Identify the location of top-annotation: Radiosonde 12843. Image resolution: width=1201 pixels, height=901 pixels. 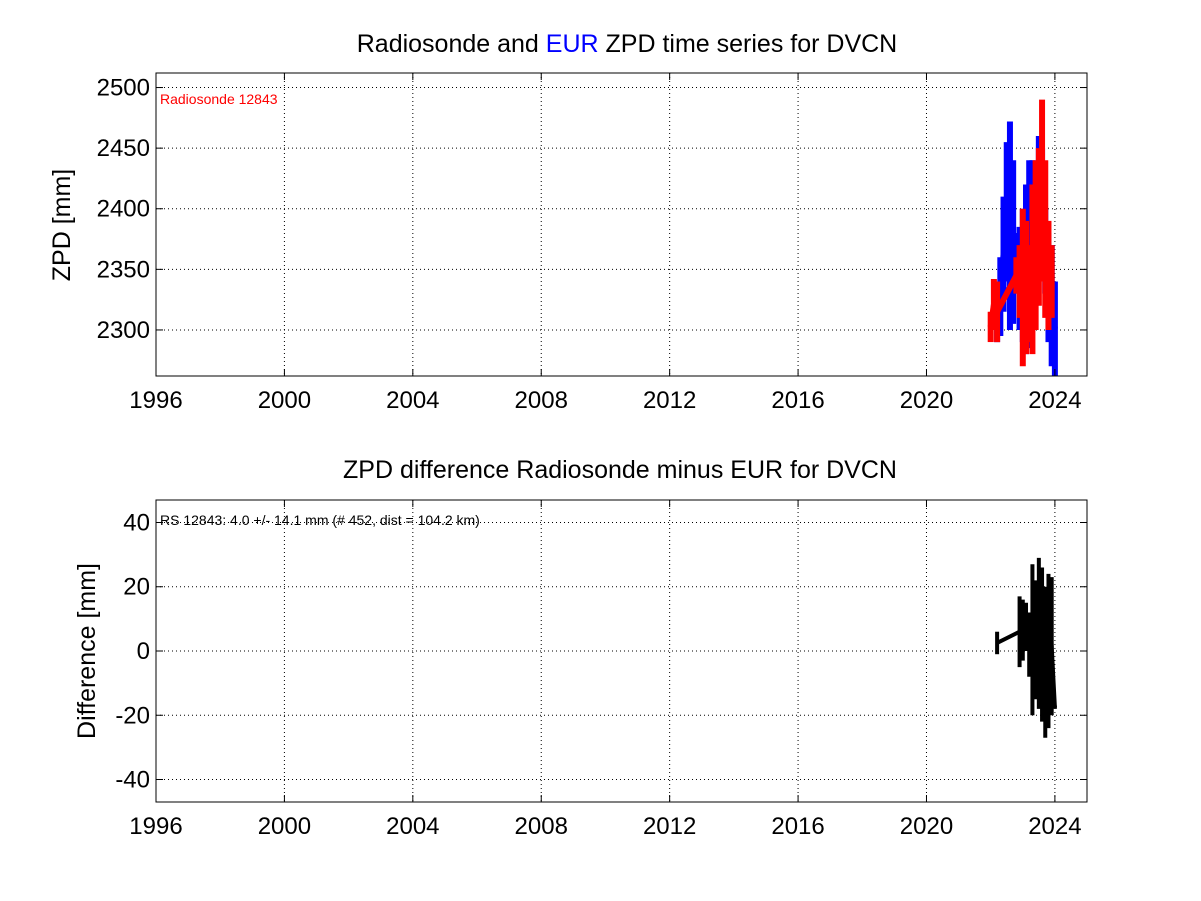
(219, 99).